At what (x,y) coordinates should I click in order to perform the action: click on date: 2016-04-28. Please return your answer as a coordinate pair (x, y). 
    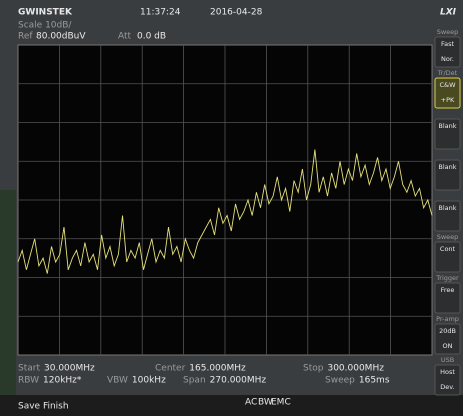
    Looking at the image, I should click on (236, 13).